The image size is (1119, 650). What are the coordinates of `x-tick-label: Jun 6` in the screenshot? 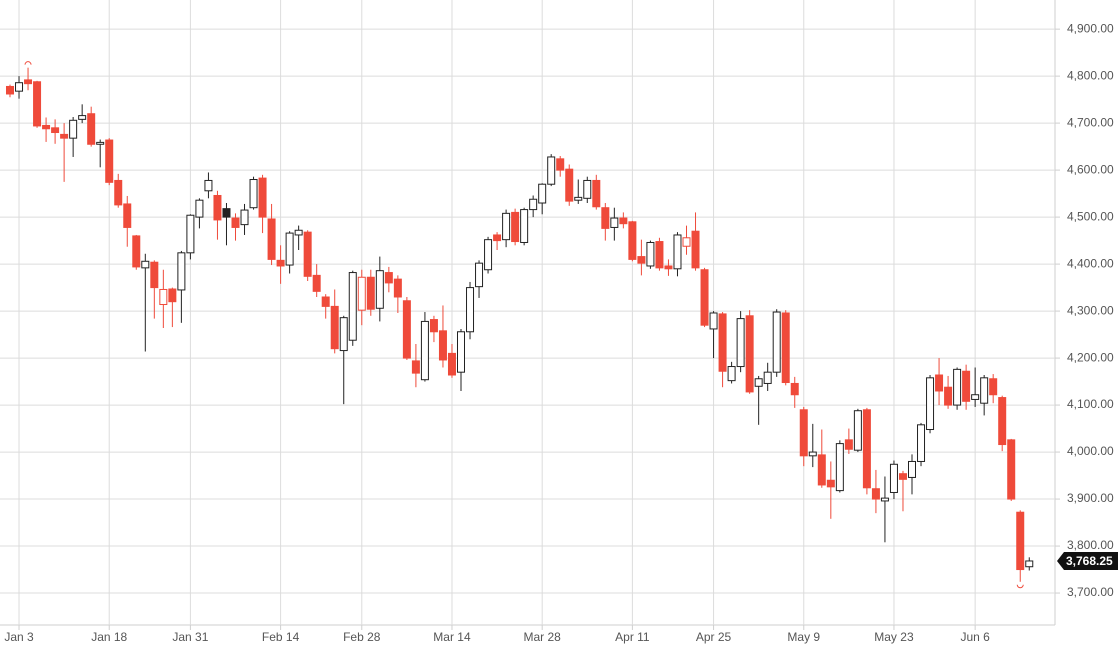 It's located at (975, 637).